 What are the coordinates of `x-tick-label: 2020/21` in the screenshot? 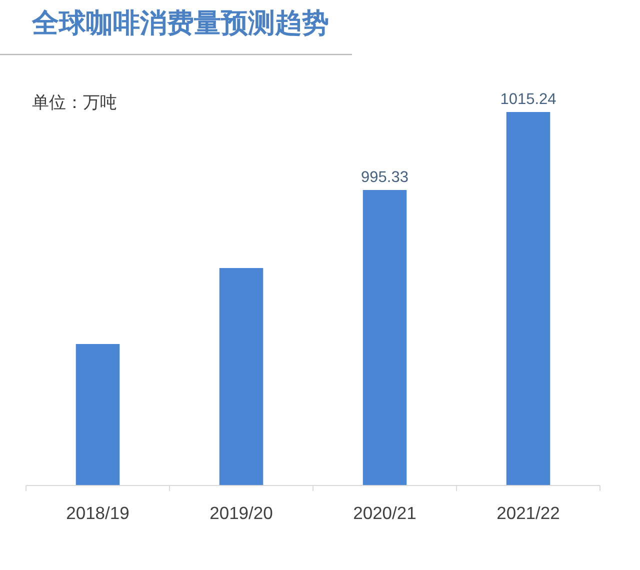 It's located at (384, 513).